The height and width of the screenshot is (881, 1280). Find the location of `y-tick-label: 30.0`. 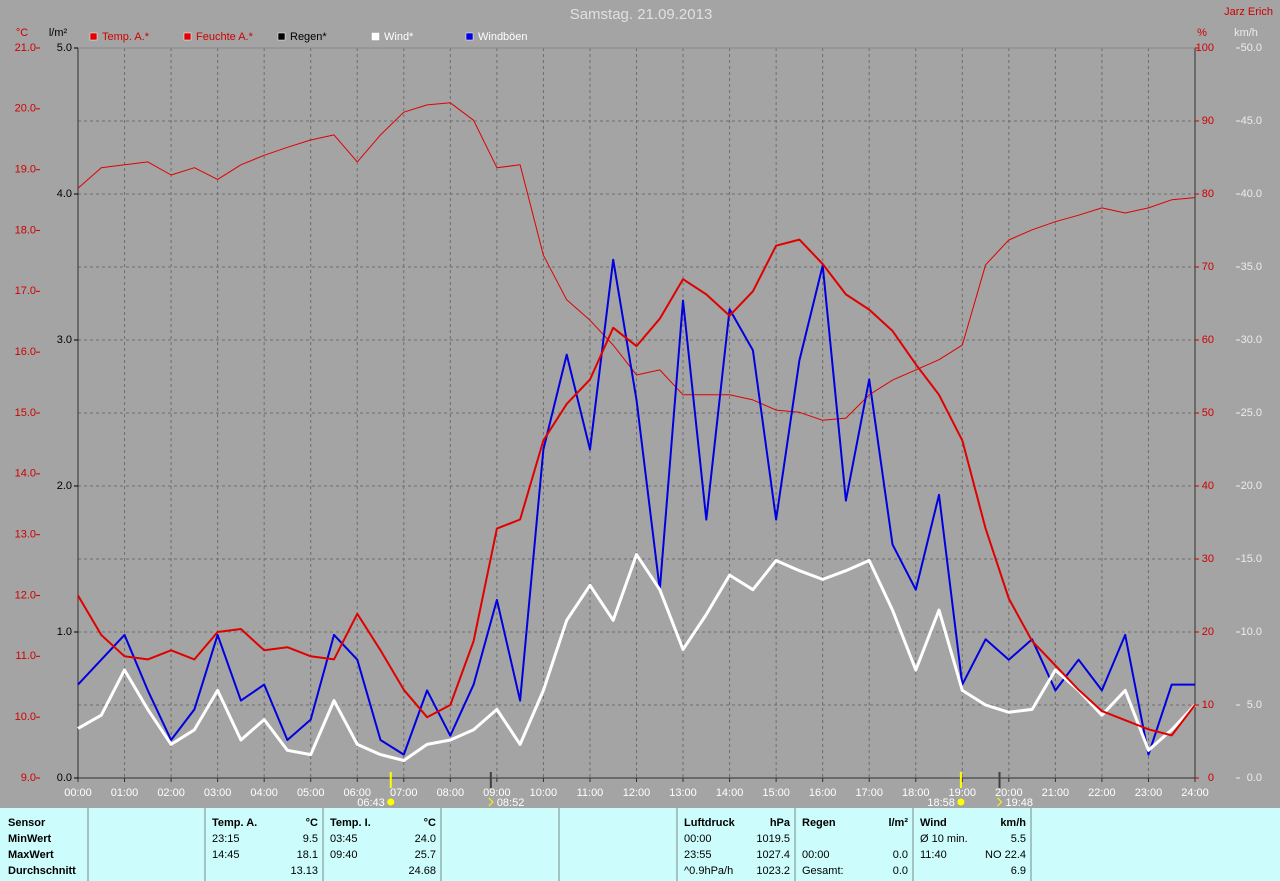

y-tick-label: 30.0 is located at coordinates (1251, 340).